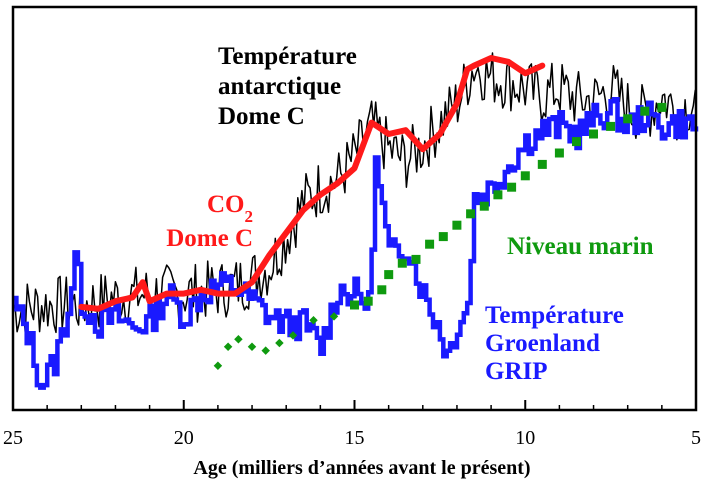 The image size is (713, 485). I want to click on series-label-antarctic: Température, so click(287, 56).